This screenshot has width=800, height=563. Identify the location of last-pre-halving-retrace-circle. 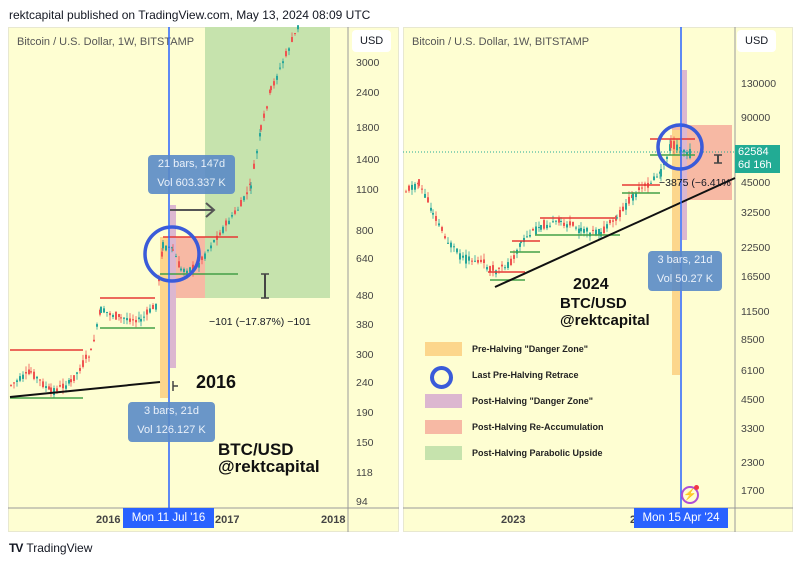
(172, 254).